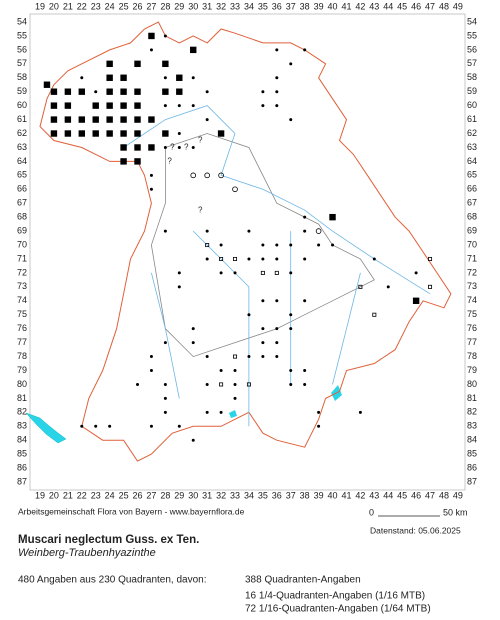  I want to click on row-label: 55, so click(472, 35).